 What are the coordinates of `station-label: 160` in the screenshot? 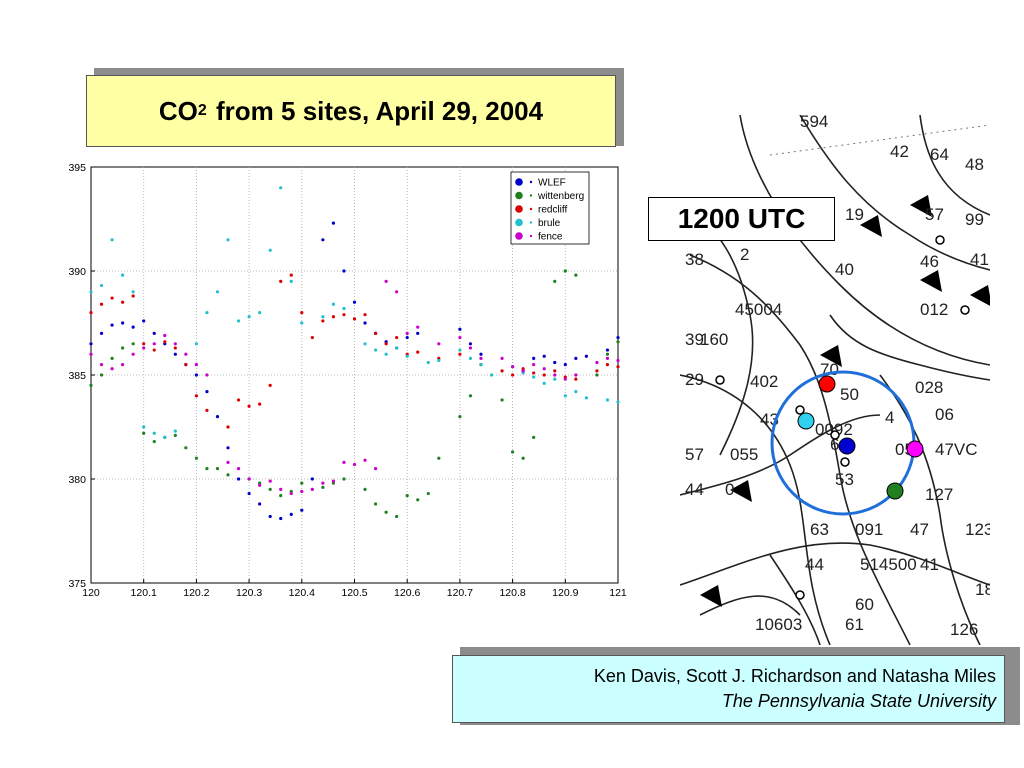 It's located at (714, 339).